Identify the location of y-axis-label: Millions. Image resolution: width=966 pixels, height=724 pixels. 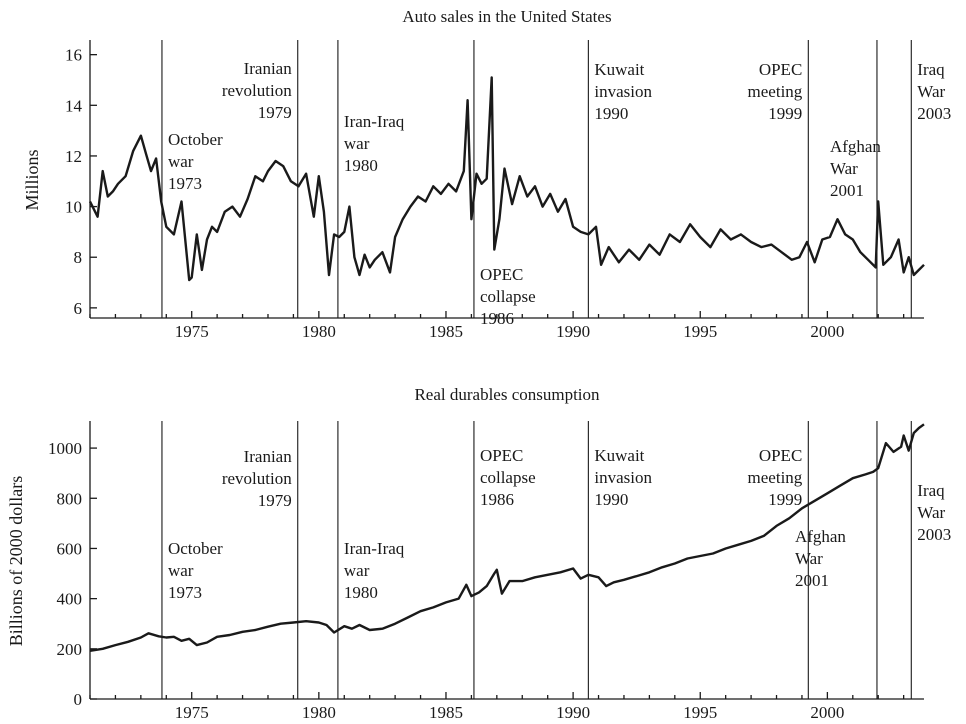
(32, 179).